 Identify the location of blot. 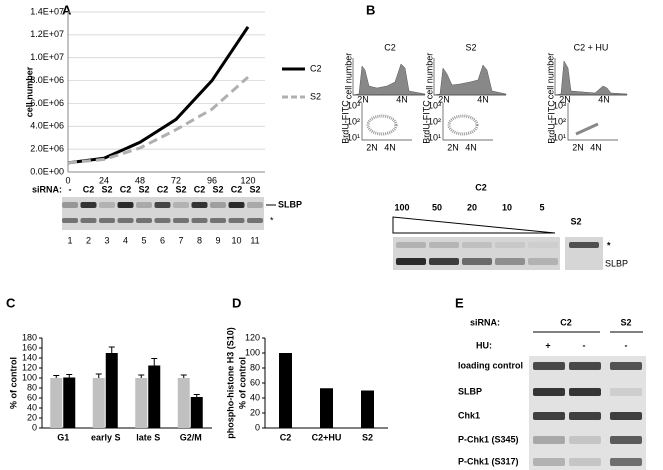
(584, 253).